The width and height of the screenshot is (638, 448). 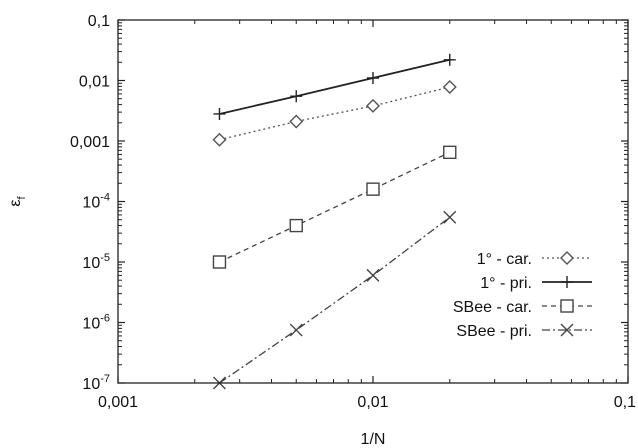 I want to click on y-axis-label: εf, so click(x=17, y=200).